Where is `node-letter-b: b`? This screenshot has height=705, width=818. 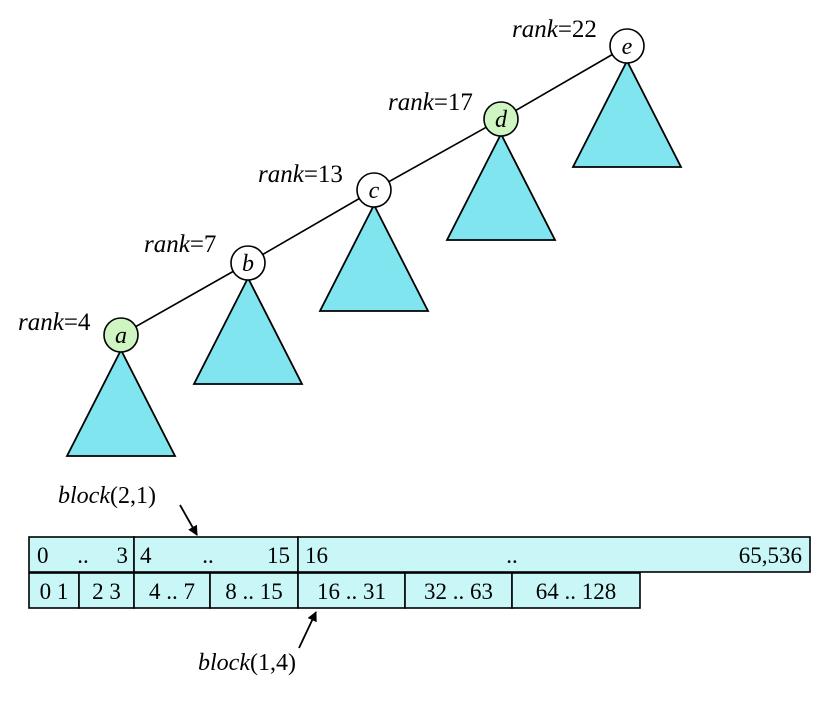 node-letter-b: b is located at coordinates (248, 264).